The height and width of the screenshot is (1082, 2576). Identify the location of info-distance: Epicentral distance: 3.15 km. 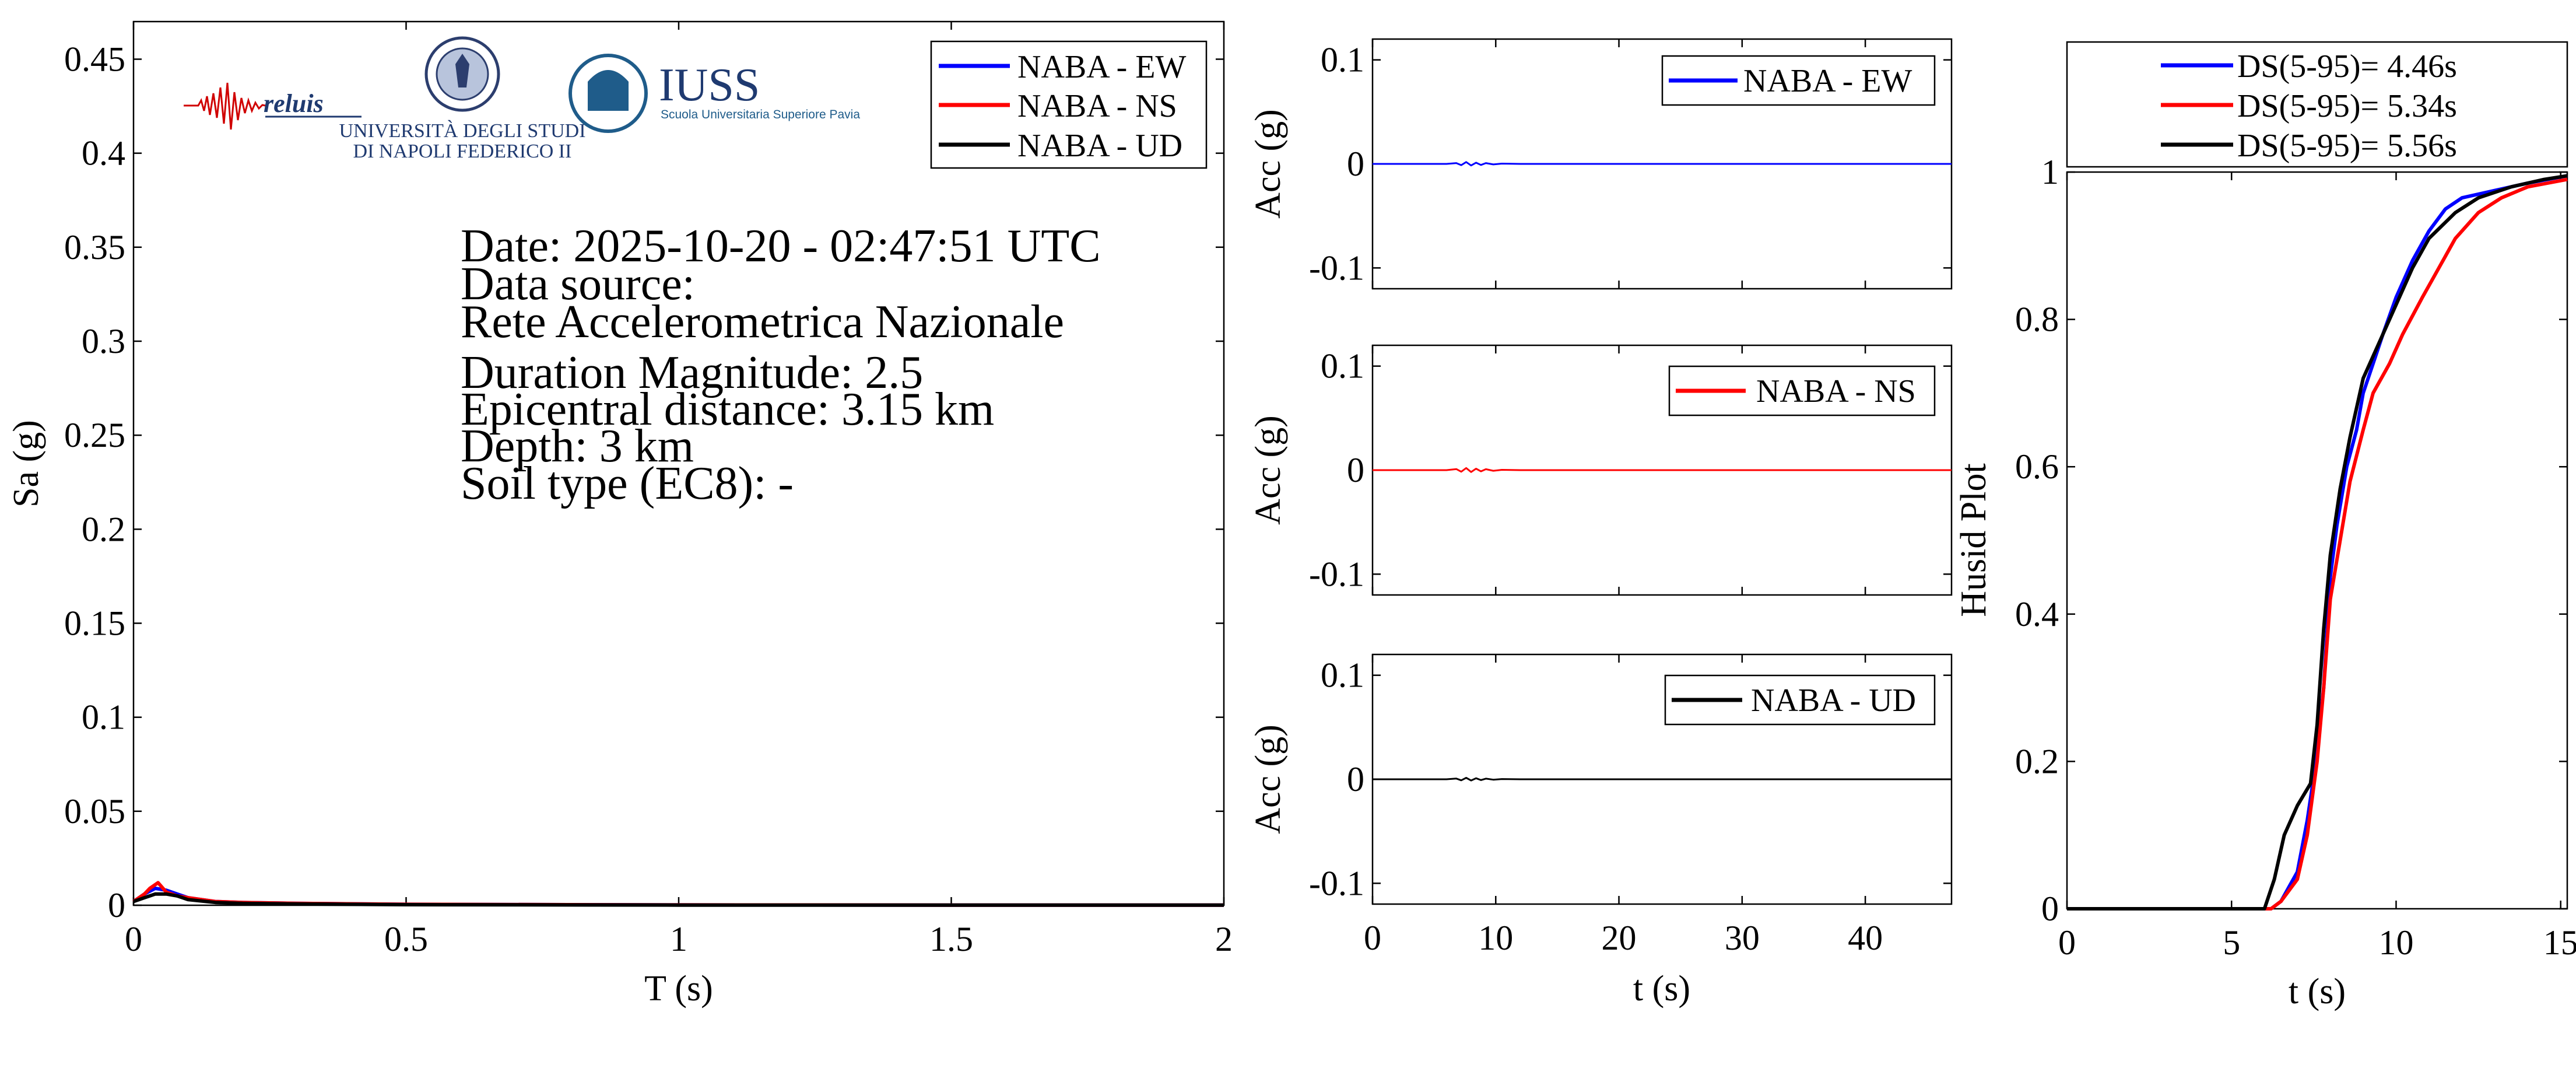
(727, 409).